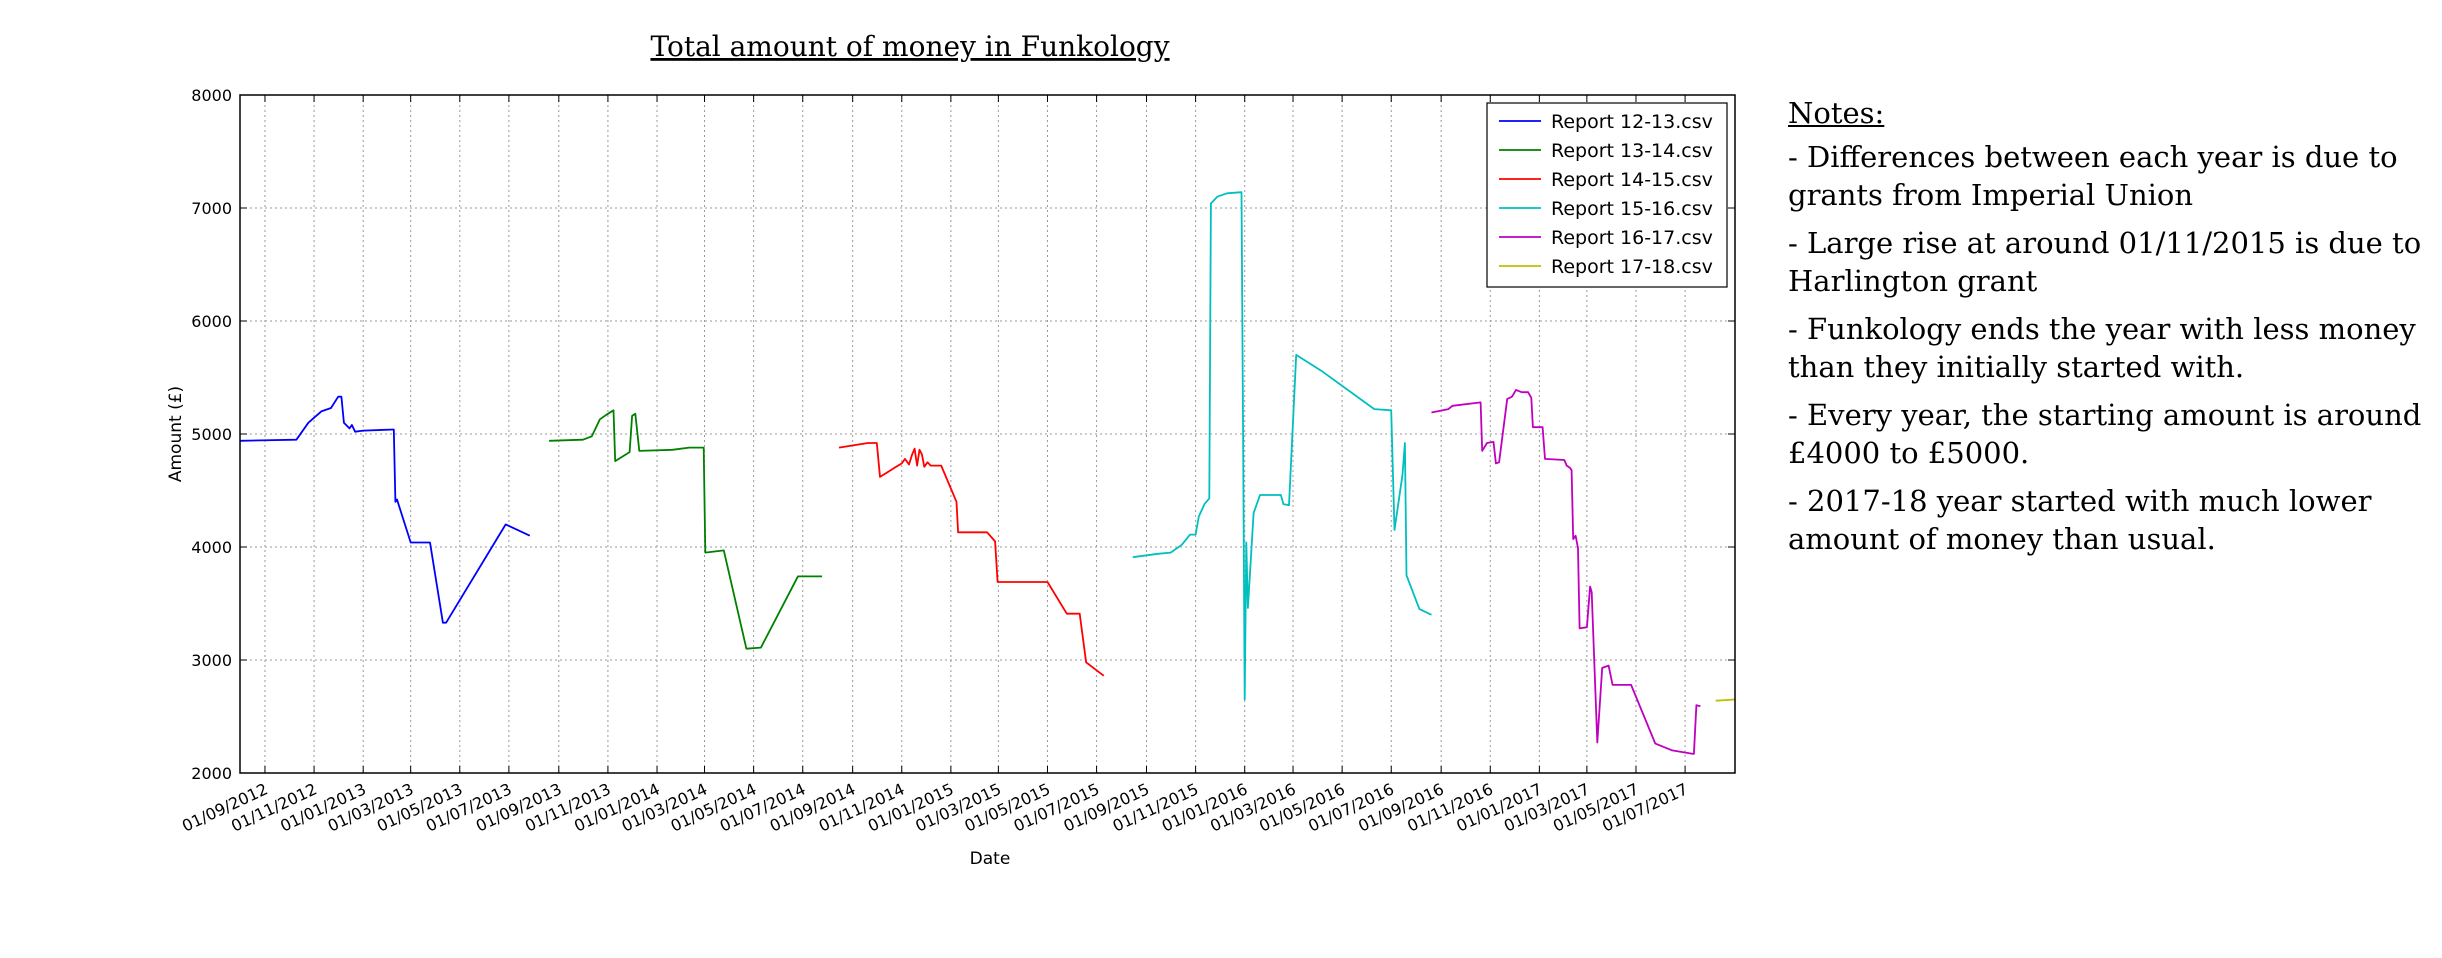 The height and width of the screenshot is (958, 2442). Describe the element at coordinates (1632, 122) in the screenshot. I see `legend-label: Report 12-13.csv` at that location.